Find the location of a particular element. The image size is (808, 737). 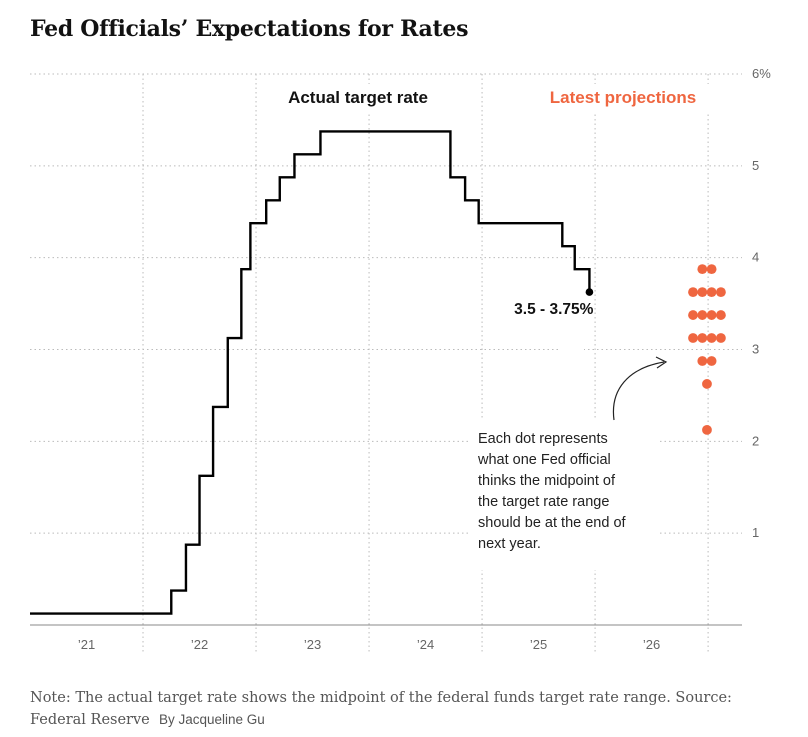

projection-label-mask is located at coordinates (625, 98).